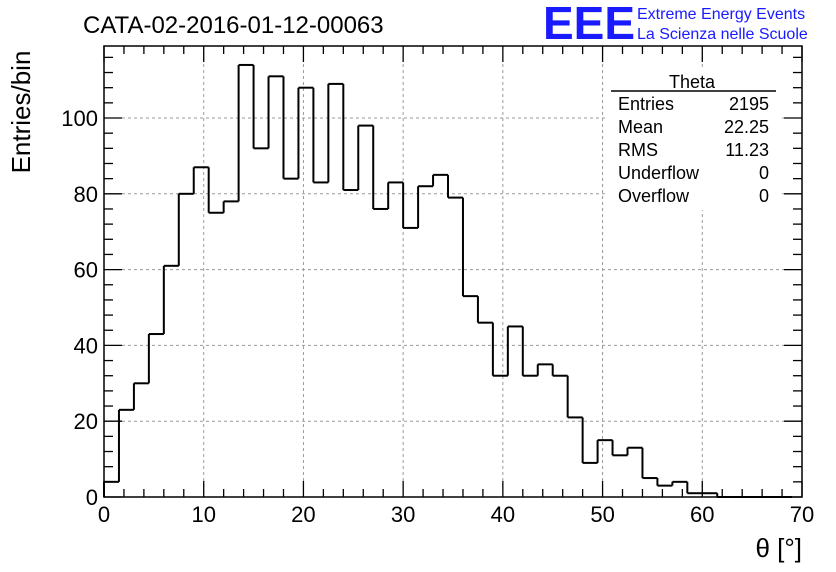 The height and width of the screenshot is (572, 836). Describe the element at coordinates (749, 104) in the screenshot. I see `stats-row-value: 2195` at that location.